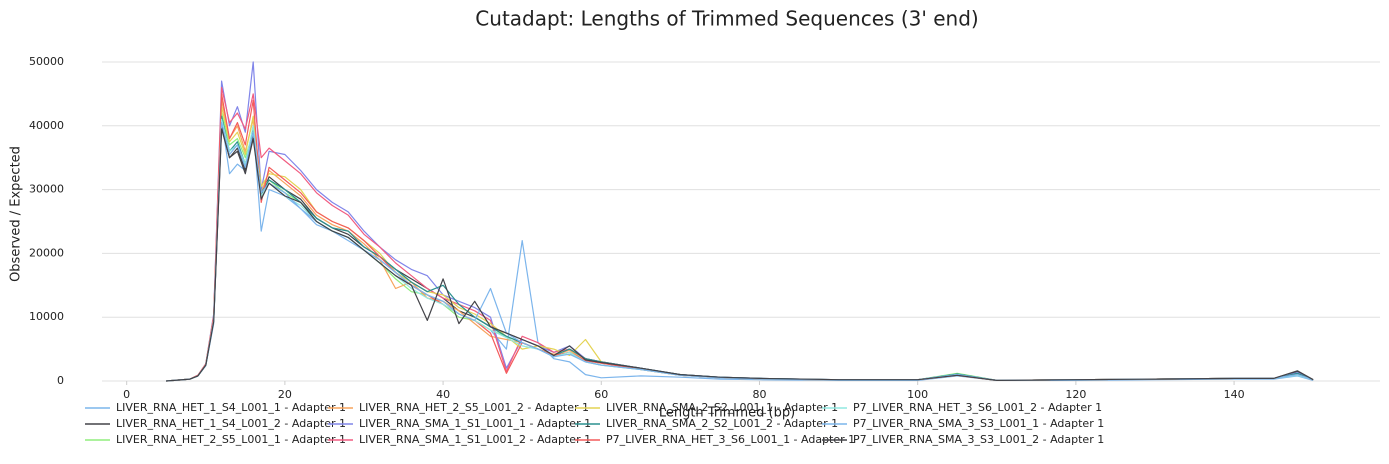  Describe the element at coordinates (759, 394) in the screenshot. I see `x-tick-label: 80` at that location.